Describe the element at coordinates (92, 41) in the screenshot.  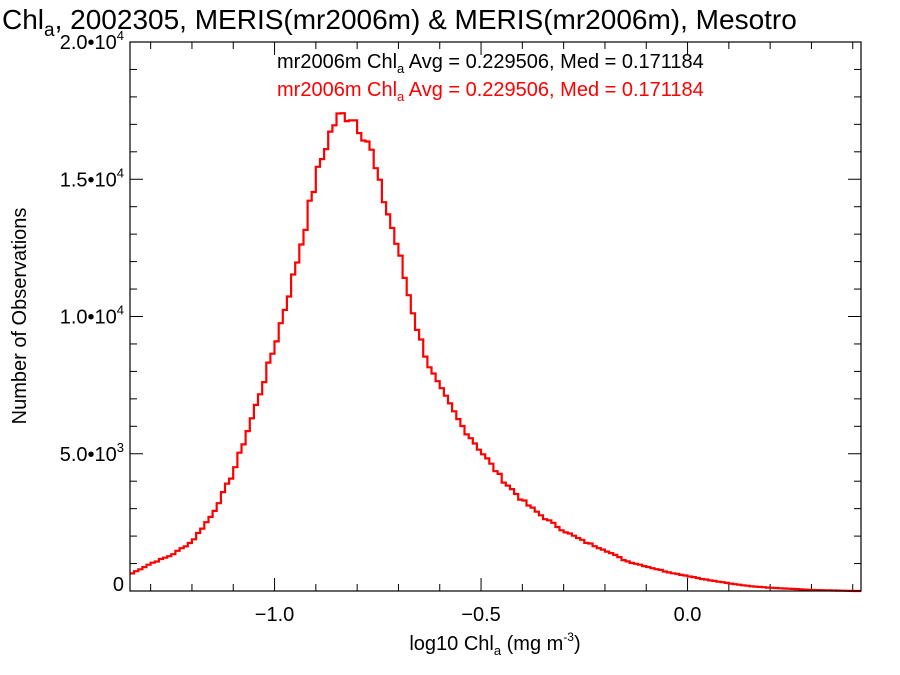
I see `y-tick-label: 2.0•104` at that location.